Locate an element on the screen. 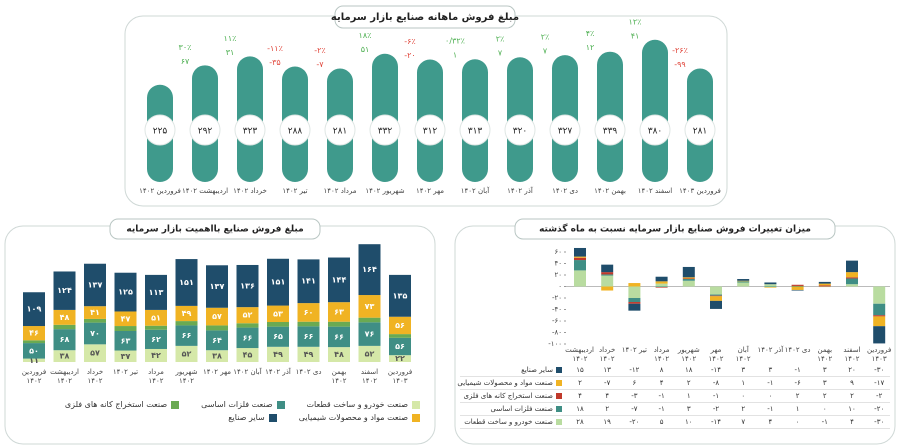  value-label: ۱۲۴ is located at coordinates (64, 290).